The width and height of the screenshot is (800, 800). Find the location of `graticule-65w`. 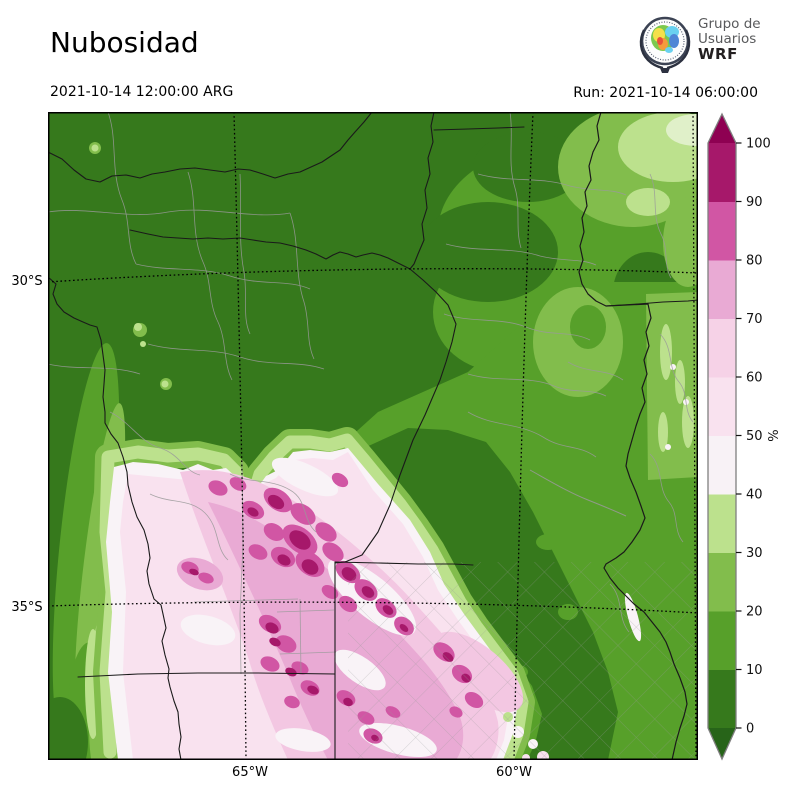

graticule-65w is located at coordinates (240, 436).